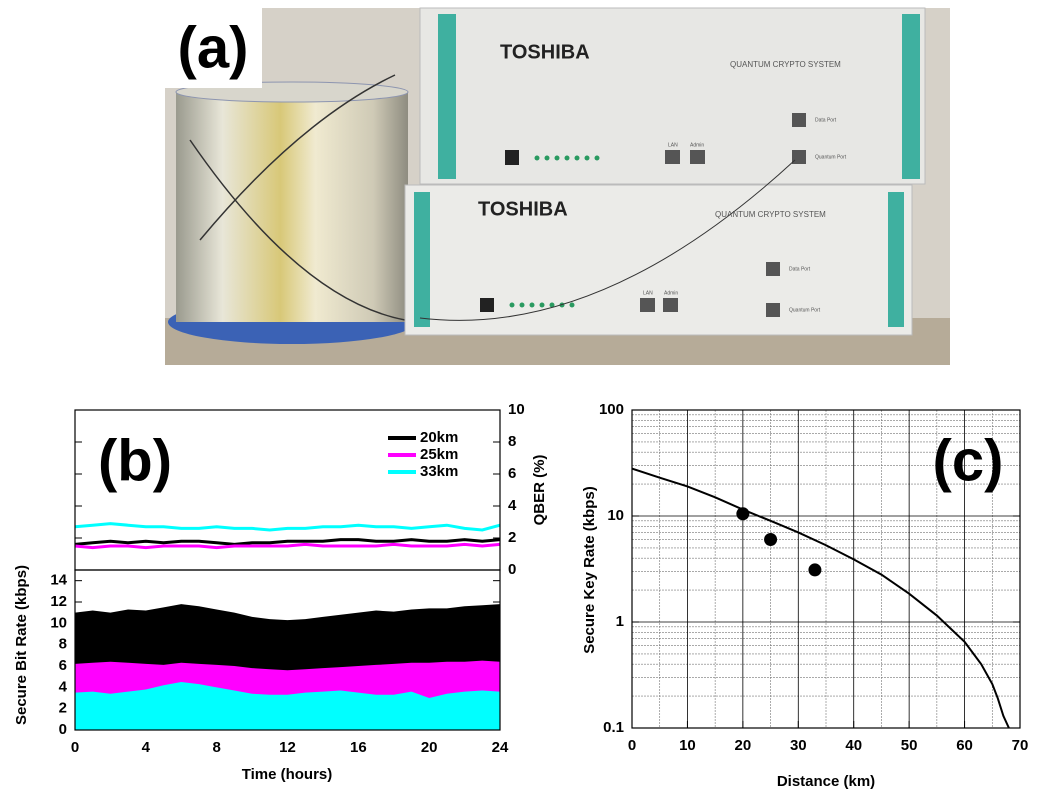 The width and height of the screenshot is (1039, 791). I want to click on x-axis-title: Time (hours), so click(287, 774).